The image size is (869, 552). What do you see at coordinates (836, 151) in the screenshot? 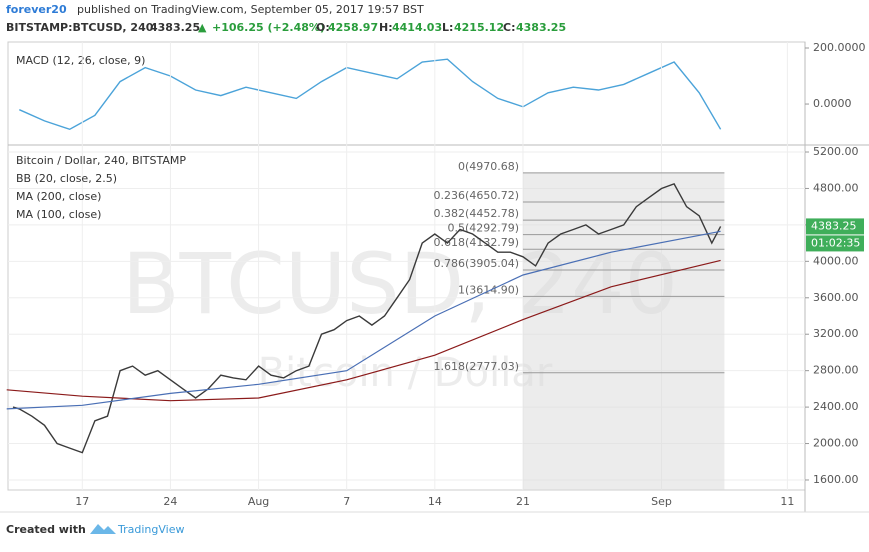
I see `y-tick-label: 5200.00` at bounding box center [836, 151].